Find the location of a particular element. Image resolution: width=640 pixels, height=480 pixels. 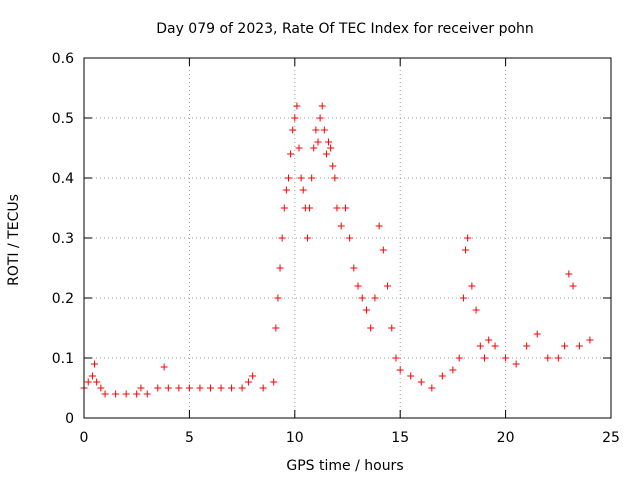

y-tick-label: 0.6 is located at coordinates (63, 59).